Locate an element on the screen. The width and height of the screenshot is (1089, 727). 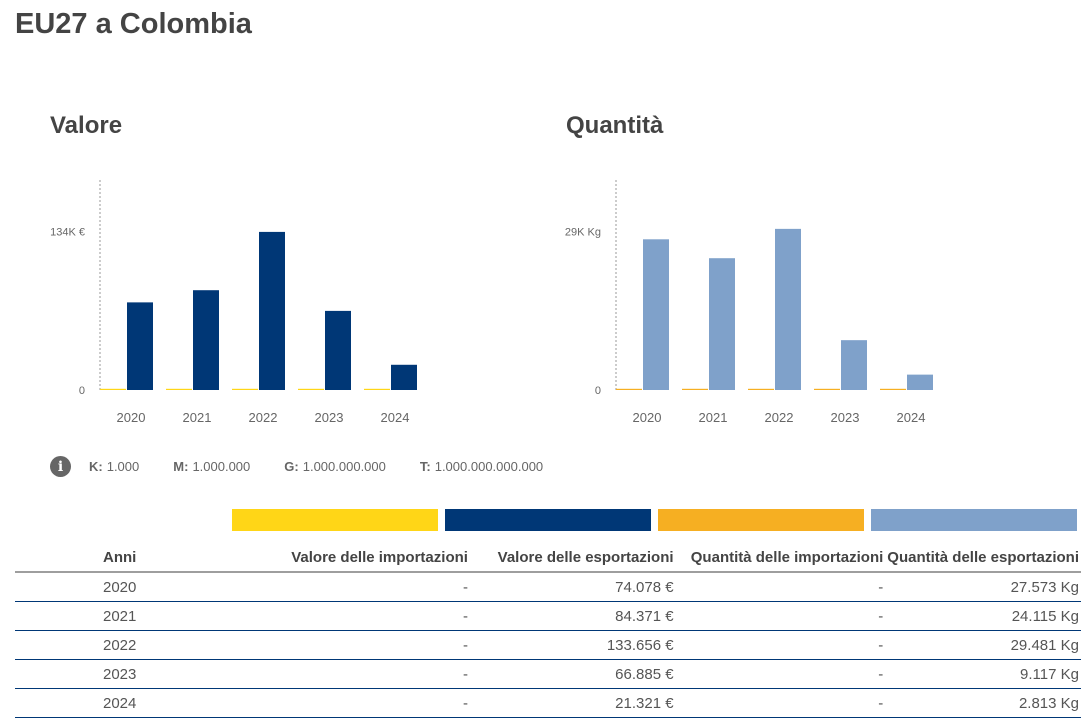
swatch-import-quantity is located at coordinates (761, 520).